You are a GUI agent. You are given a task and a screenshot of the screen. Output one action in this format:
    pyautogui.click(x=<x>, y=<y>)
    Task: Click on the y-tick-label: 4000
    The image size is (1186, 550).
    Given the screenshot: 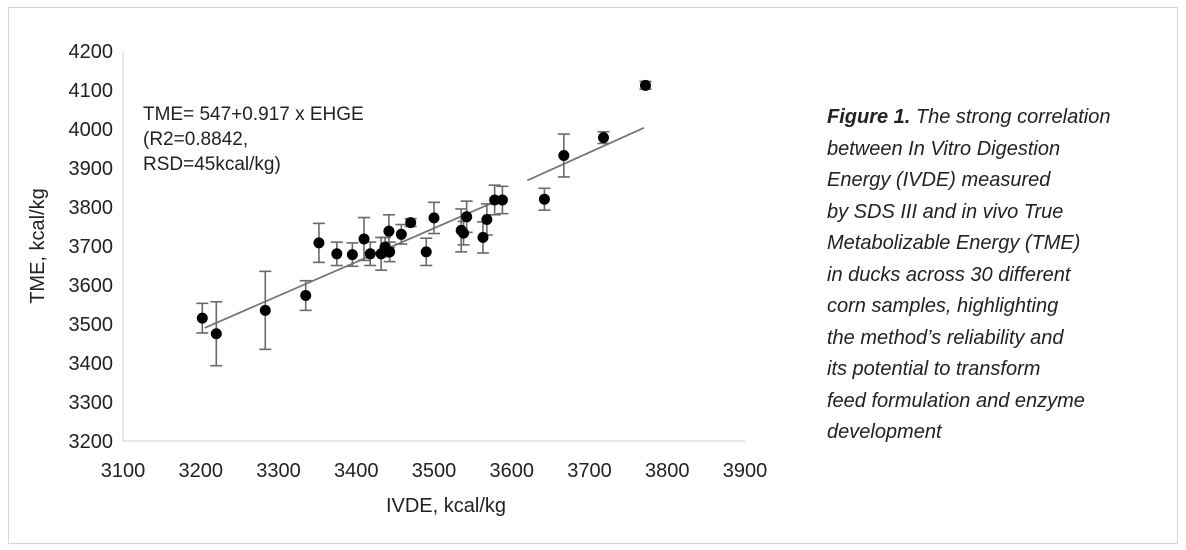 What is the action you would take?
    pyautogui.click(x=91, y=130)
    